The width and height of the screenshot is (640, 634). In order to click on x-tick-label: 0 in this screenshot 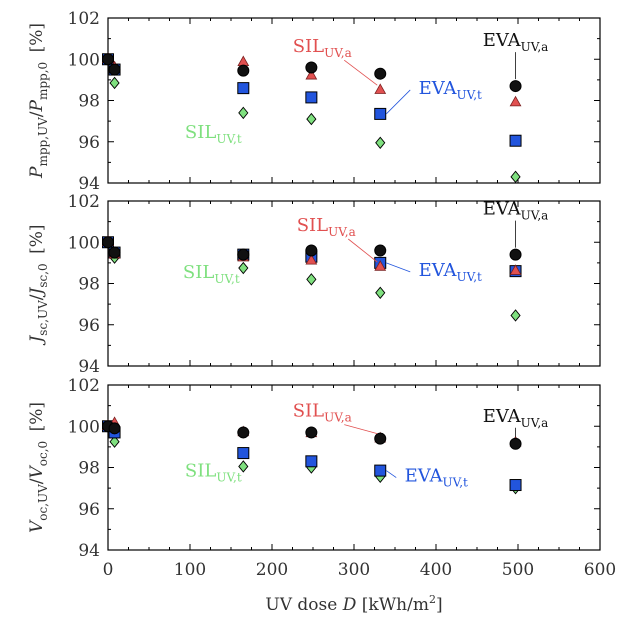, I will do `click(108, 570)`.